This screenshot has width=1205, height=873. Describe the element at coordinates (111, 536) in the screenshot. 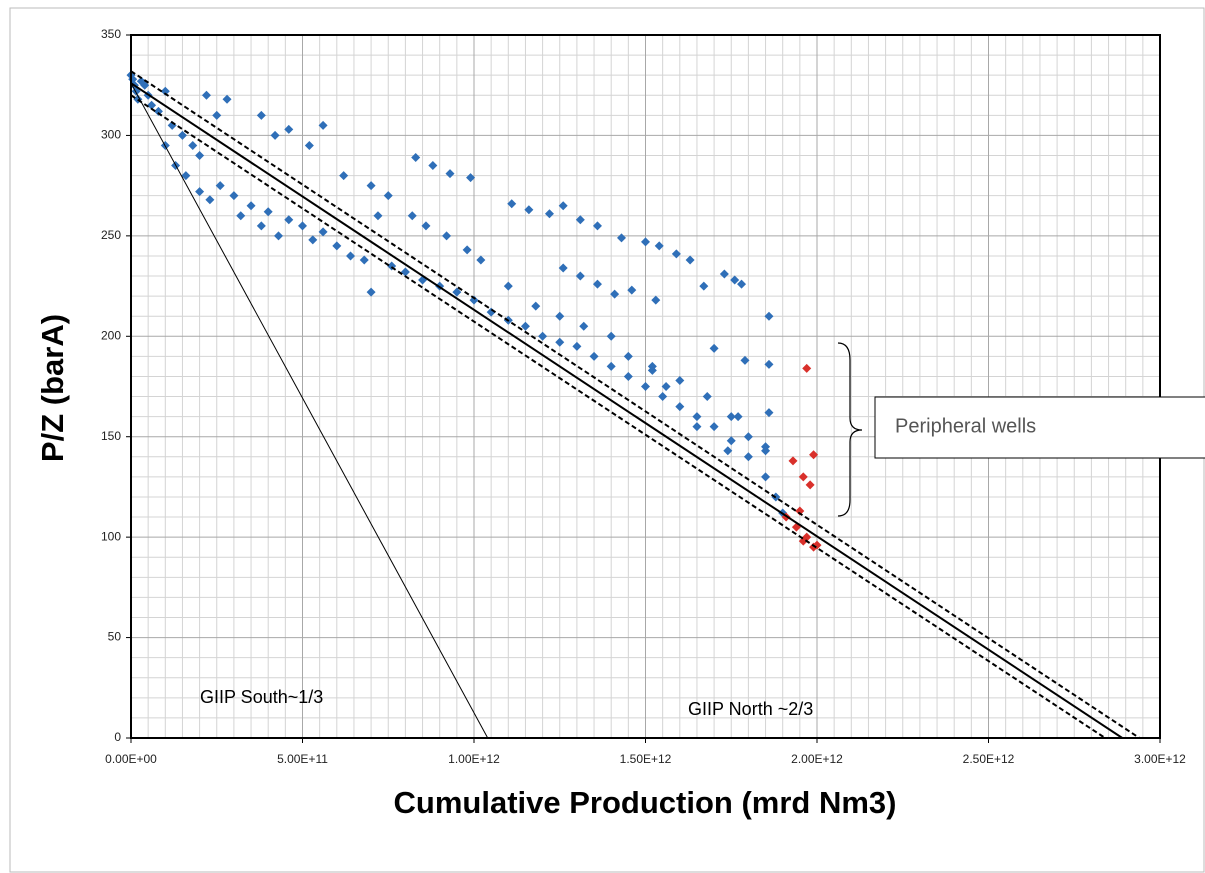

I see `y-tick-label: 100` at that location.